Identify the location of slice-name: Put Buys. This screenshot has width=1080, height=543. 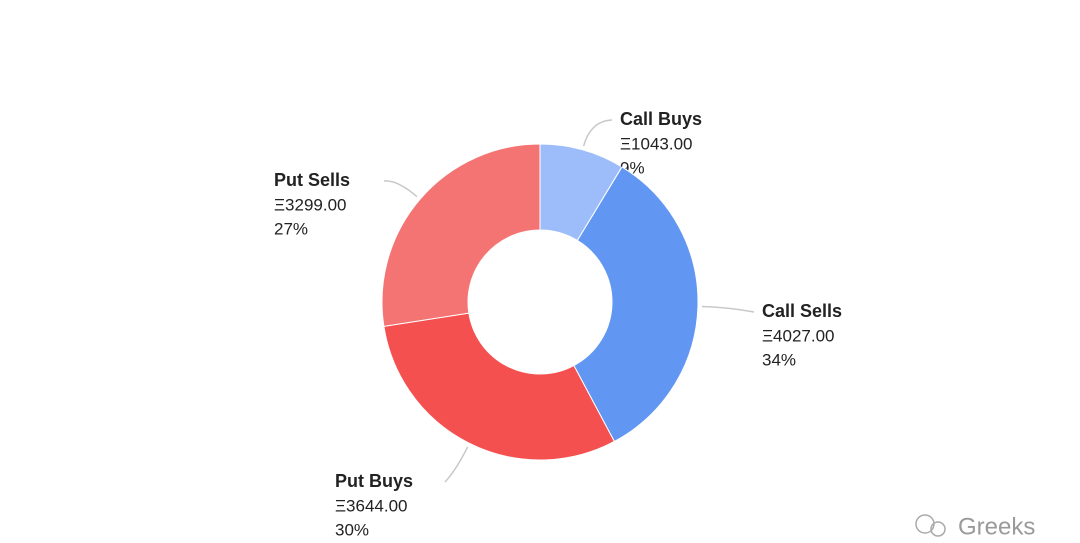
(374, 481).